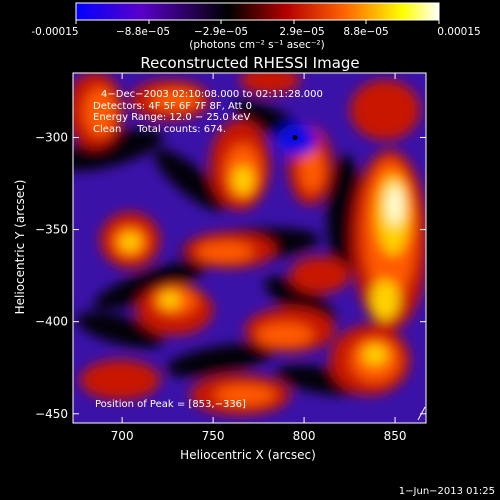  Describe the element at coordinates (295, 137) in the screenshot. I see `minimum-marker` at that location.